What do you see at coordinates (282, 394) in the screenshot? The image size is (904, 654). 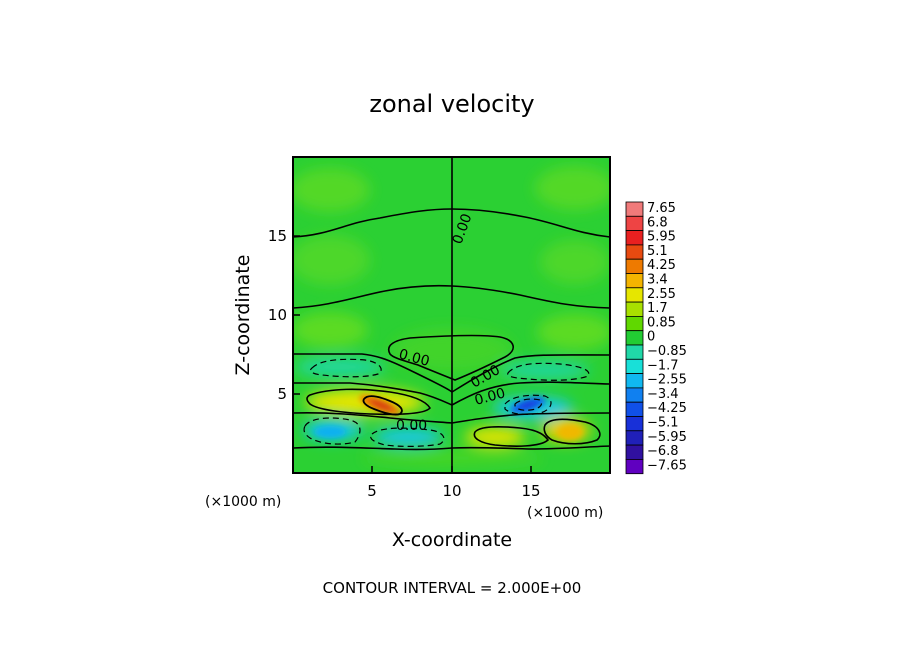 I see `y-tick-label: 5` at bounding box center [282, 394].